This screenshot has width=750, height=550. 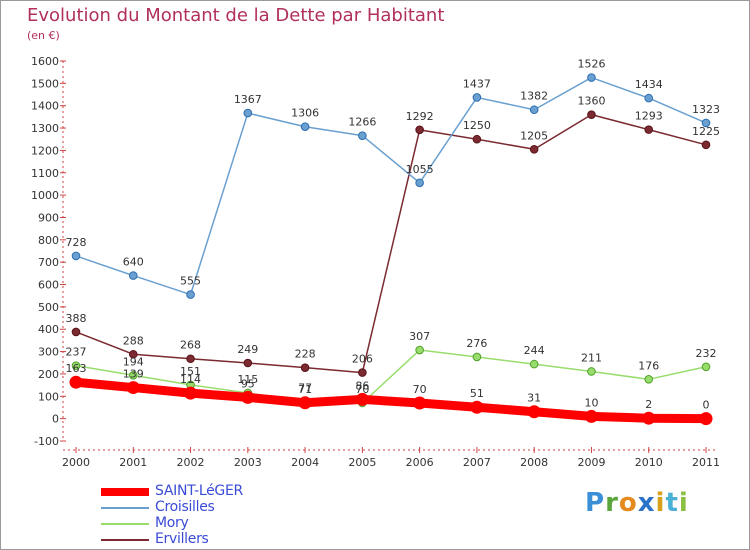 What do you see at coordinates (45, 173) in the screenshot?
I see `y-tick-label: 1100` at bounding box center [45, 173].